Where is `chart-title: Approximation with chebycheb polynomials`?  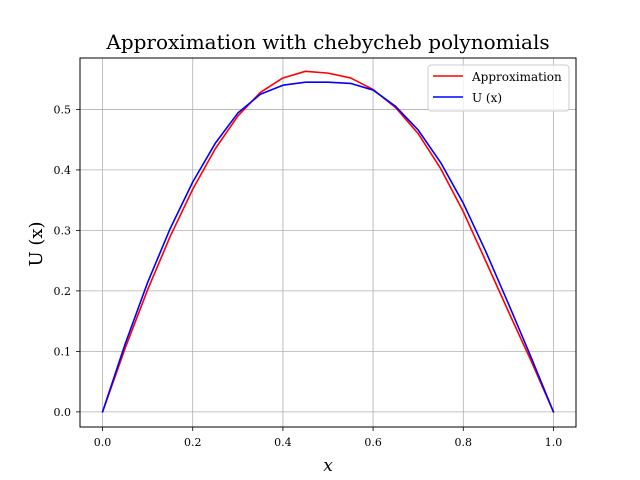
chart-title: Approximation with chebycheb polynomials is located at coordinates (327, 42).